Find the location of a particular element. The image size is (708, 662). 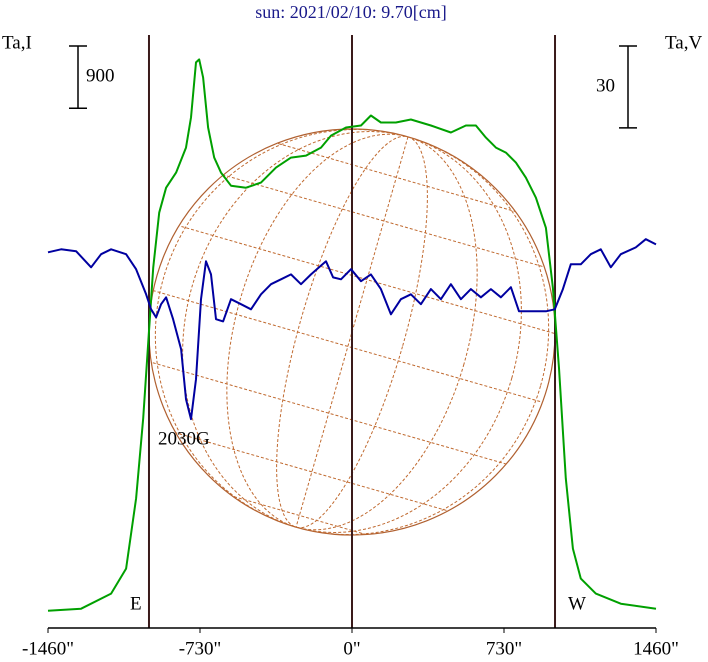

x-tick-label: 0" is located at coordinates (351, 648).